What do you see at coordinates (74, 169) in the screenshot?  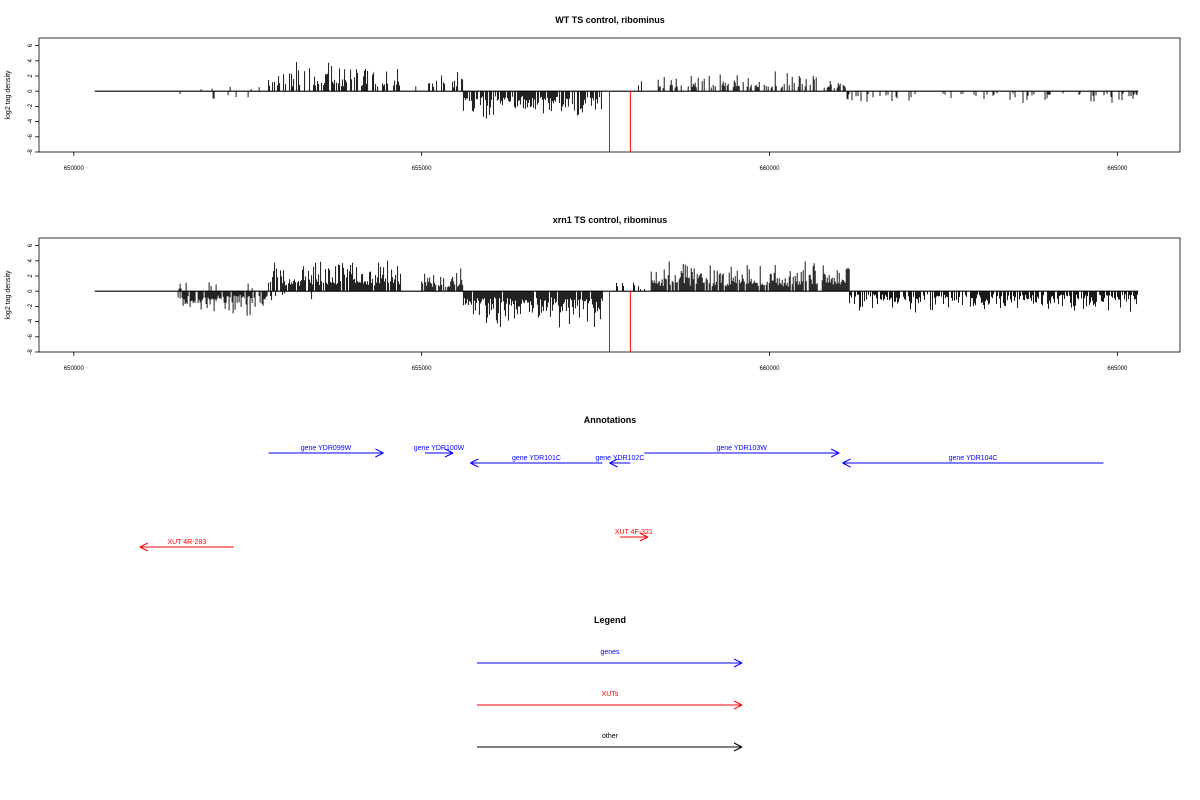 I see `wt-x-tick-label: 650000` at bounding box center [74, 169].